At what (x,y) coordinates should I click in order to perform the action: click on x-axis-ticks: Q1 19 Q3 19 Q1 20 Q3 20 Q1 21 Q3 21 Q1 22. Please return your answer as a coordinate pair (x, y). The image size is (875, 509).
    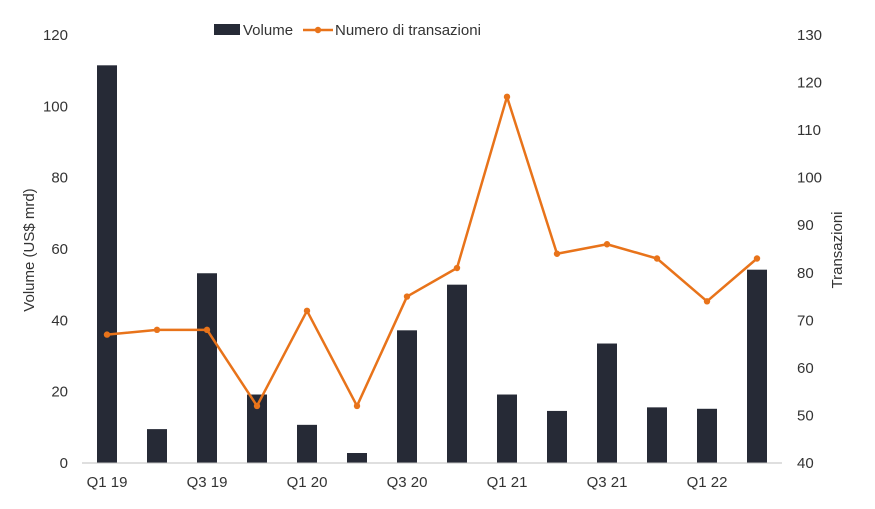
    Looking at the image, I should click on (407, 482).